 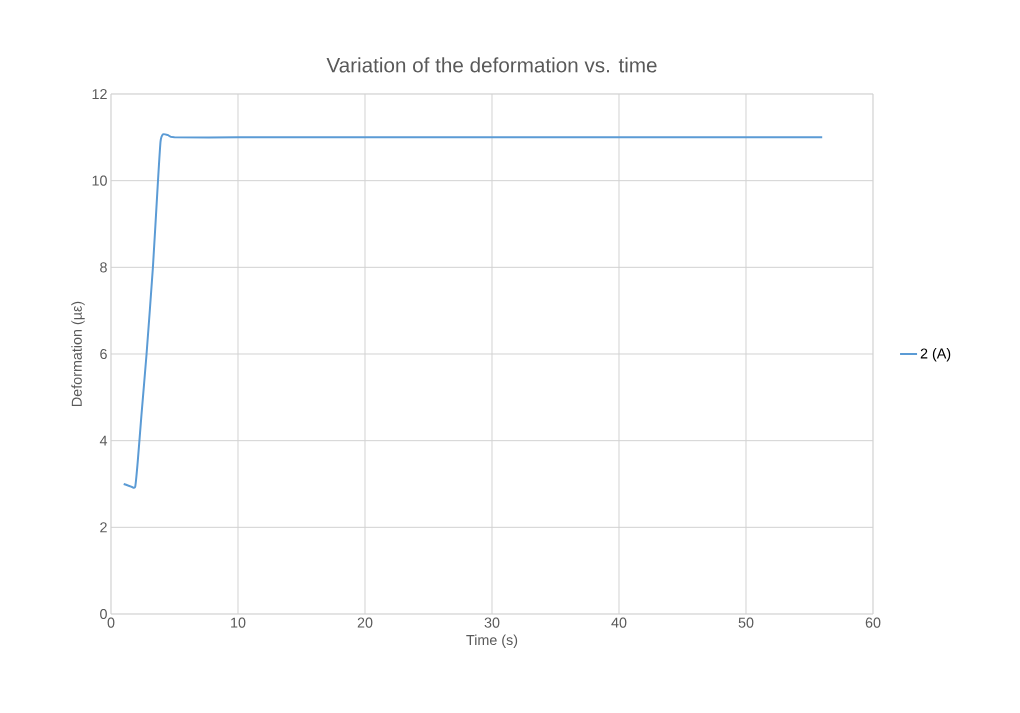 I want to click on y-tick-label: 2, so click(x=103, y=527).